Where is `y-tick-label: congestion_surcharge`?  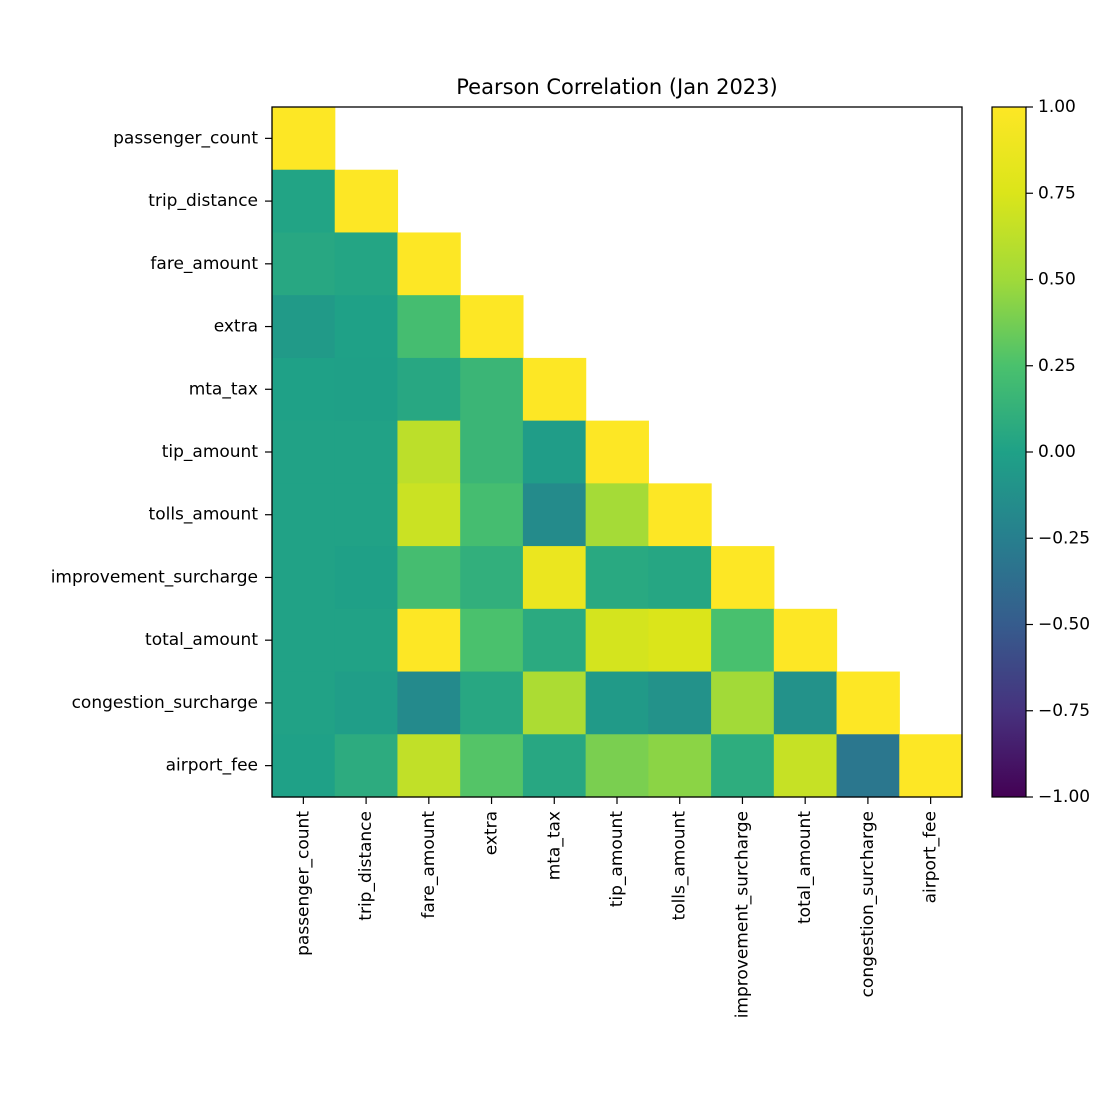
y-tick-label: congestion_surcharge is located at coordinates (165, 703).